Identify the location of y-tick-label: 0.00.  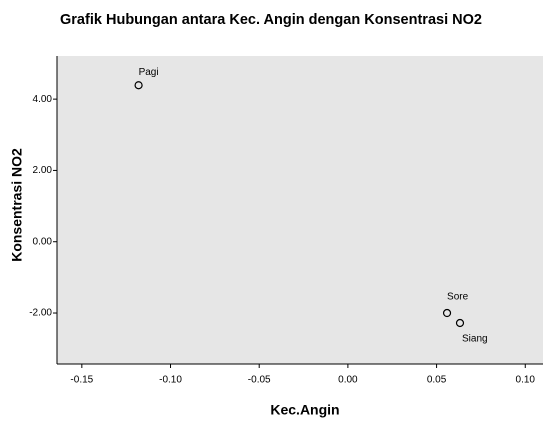
(43, 241).